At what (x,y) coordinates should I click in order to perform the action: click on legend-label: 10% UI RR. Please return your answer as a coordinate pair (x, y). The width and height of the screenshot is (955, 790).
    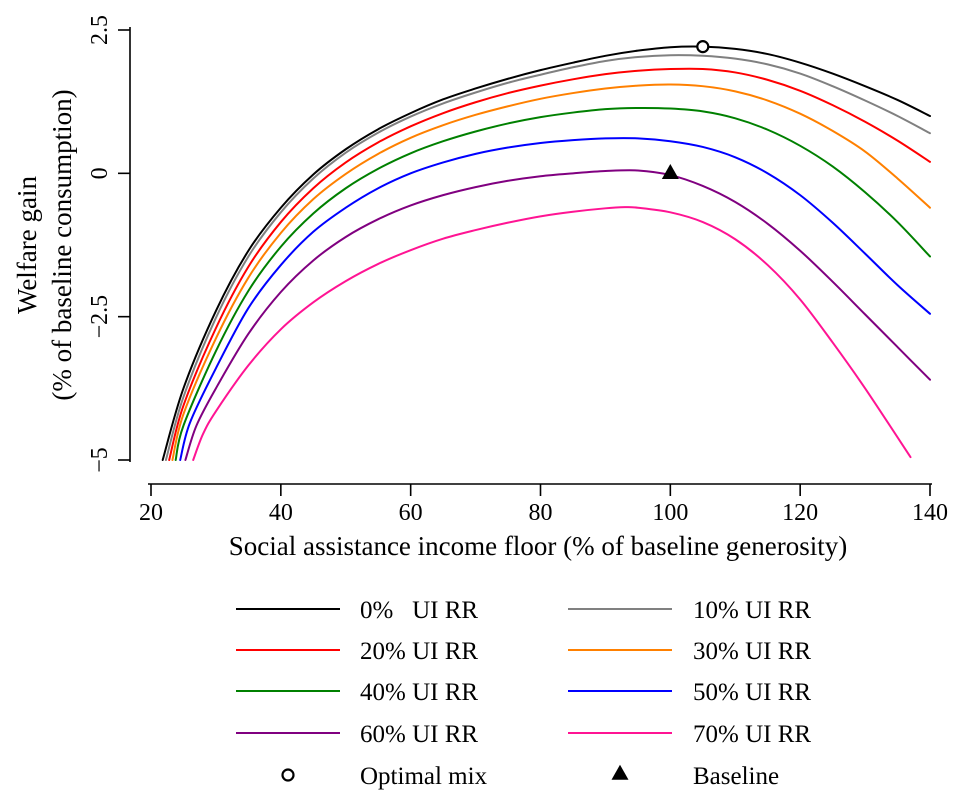
    Looking at the image, I should click on (752, 610).